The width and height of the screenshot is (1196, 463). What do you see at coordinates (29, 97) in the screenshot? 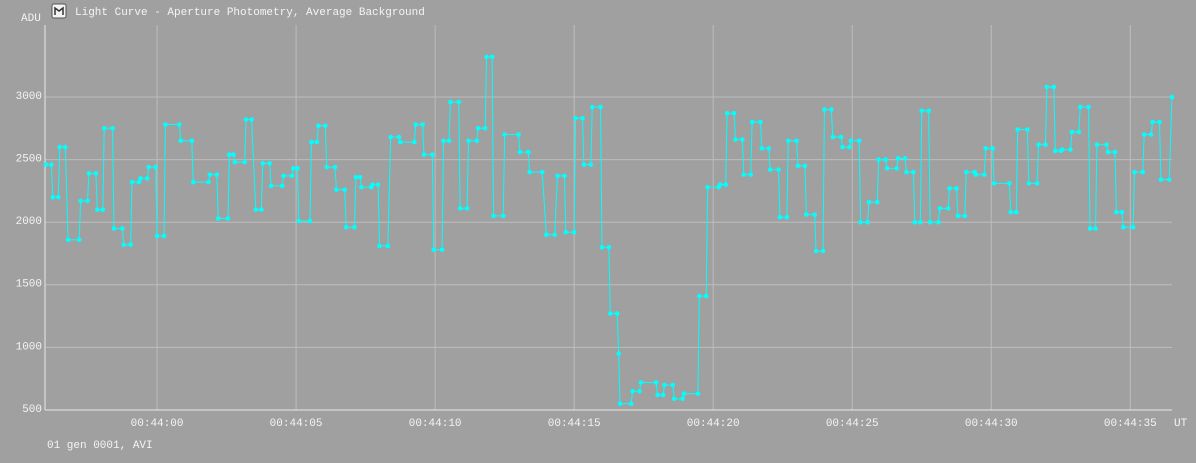
I see `y-tick-label: 3000` at bounding box center [29, 97].